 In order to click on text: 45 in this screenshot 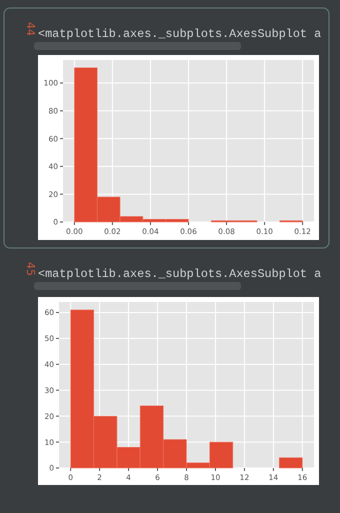, I will do `click(30, 269)`.